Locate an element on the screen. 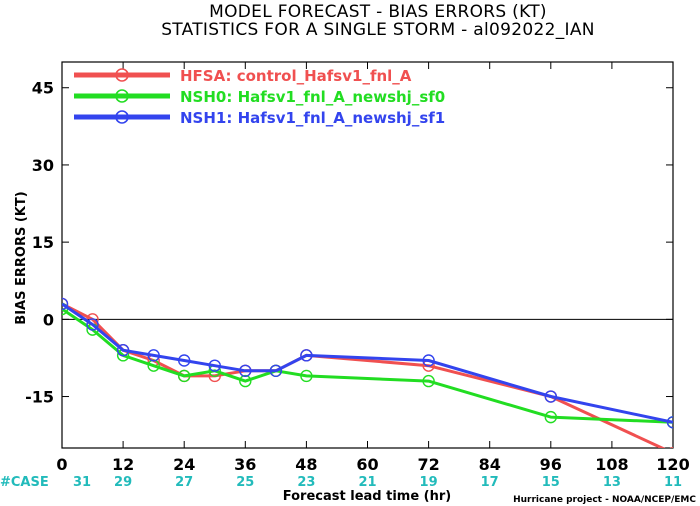 Image resolution: width=700 pixels, height=506 pixels. y-tick-label: -15 is located at coordinates (39, 397).